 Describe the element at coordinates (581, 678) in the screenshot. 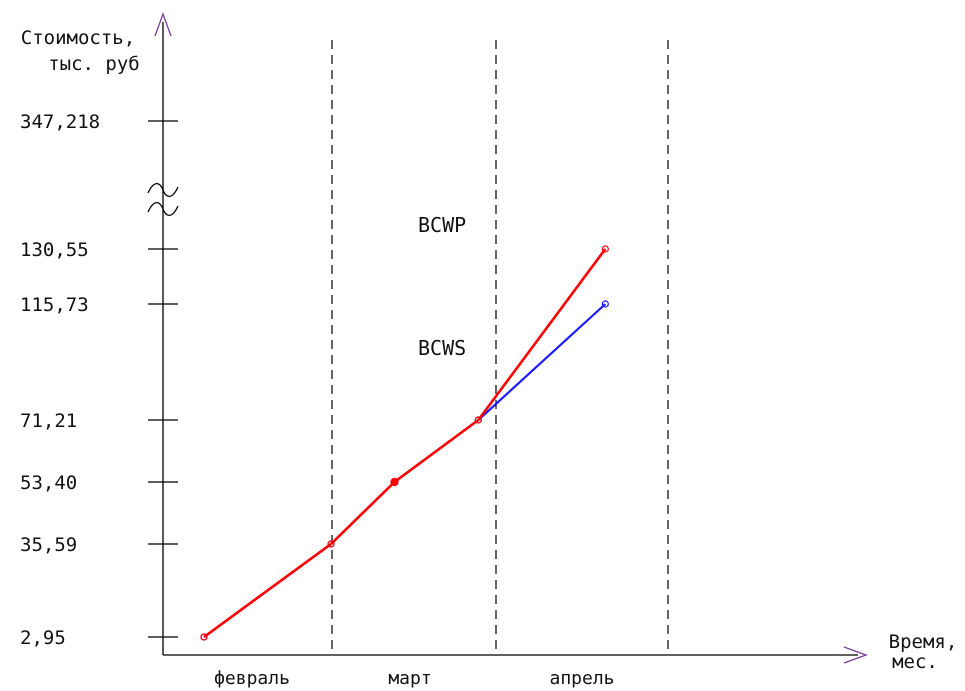

I see `month-label: апрель` at that location.